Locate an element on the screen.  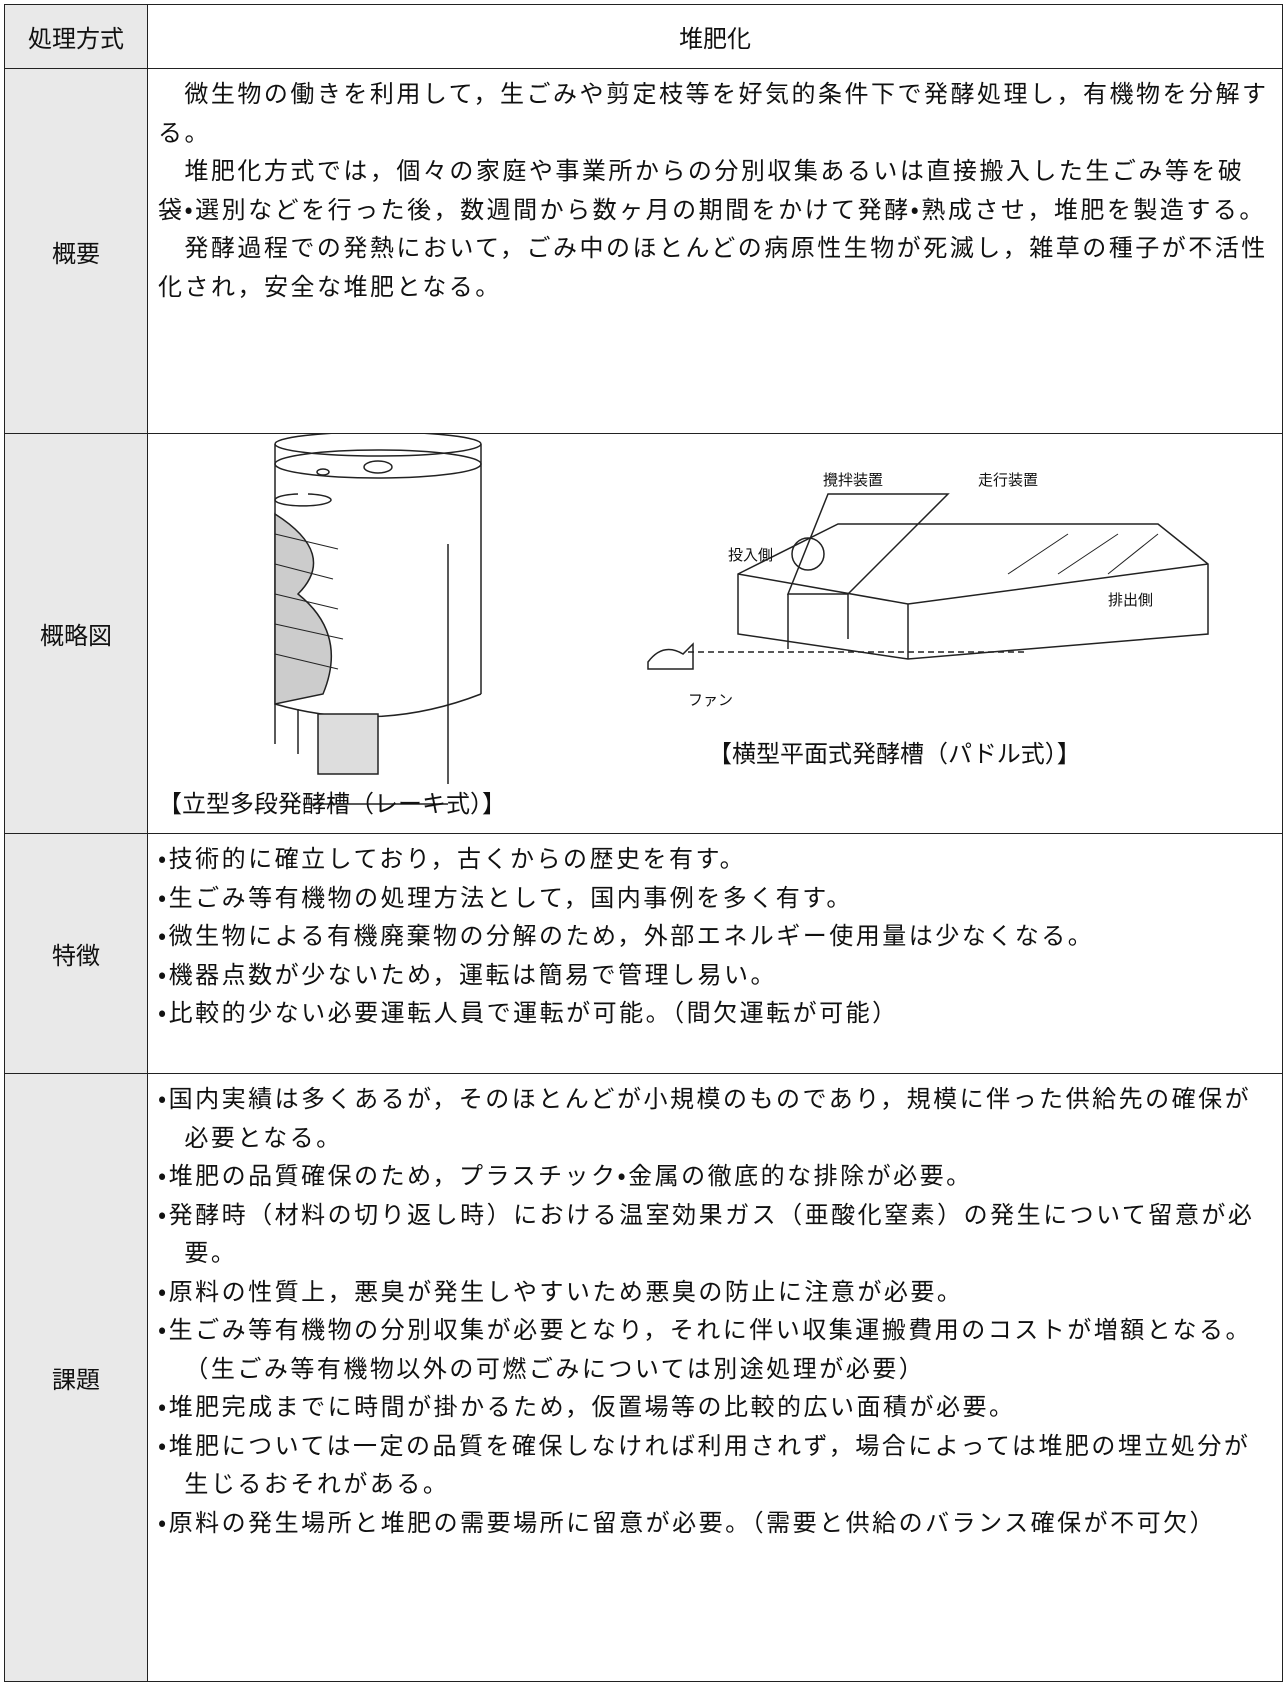
list-item: ・生ごみ等有機物の処理方法として，国内事例を多く有す。 is located at coordinates (505, 897).